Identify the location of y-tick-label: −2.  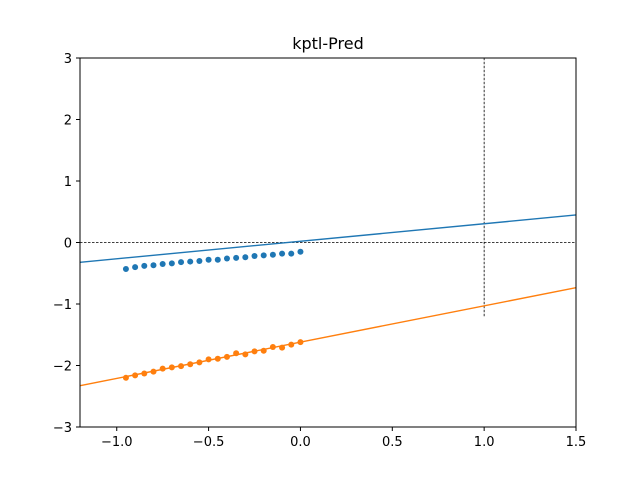
(62, 367).